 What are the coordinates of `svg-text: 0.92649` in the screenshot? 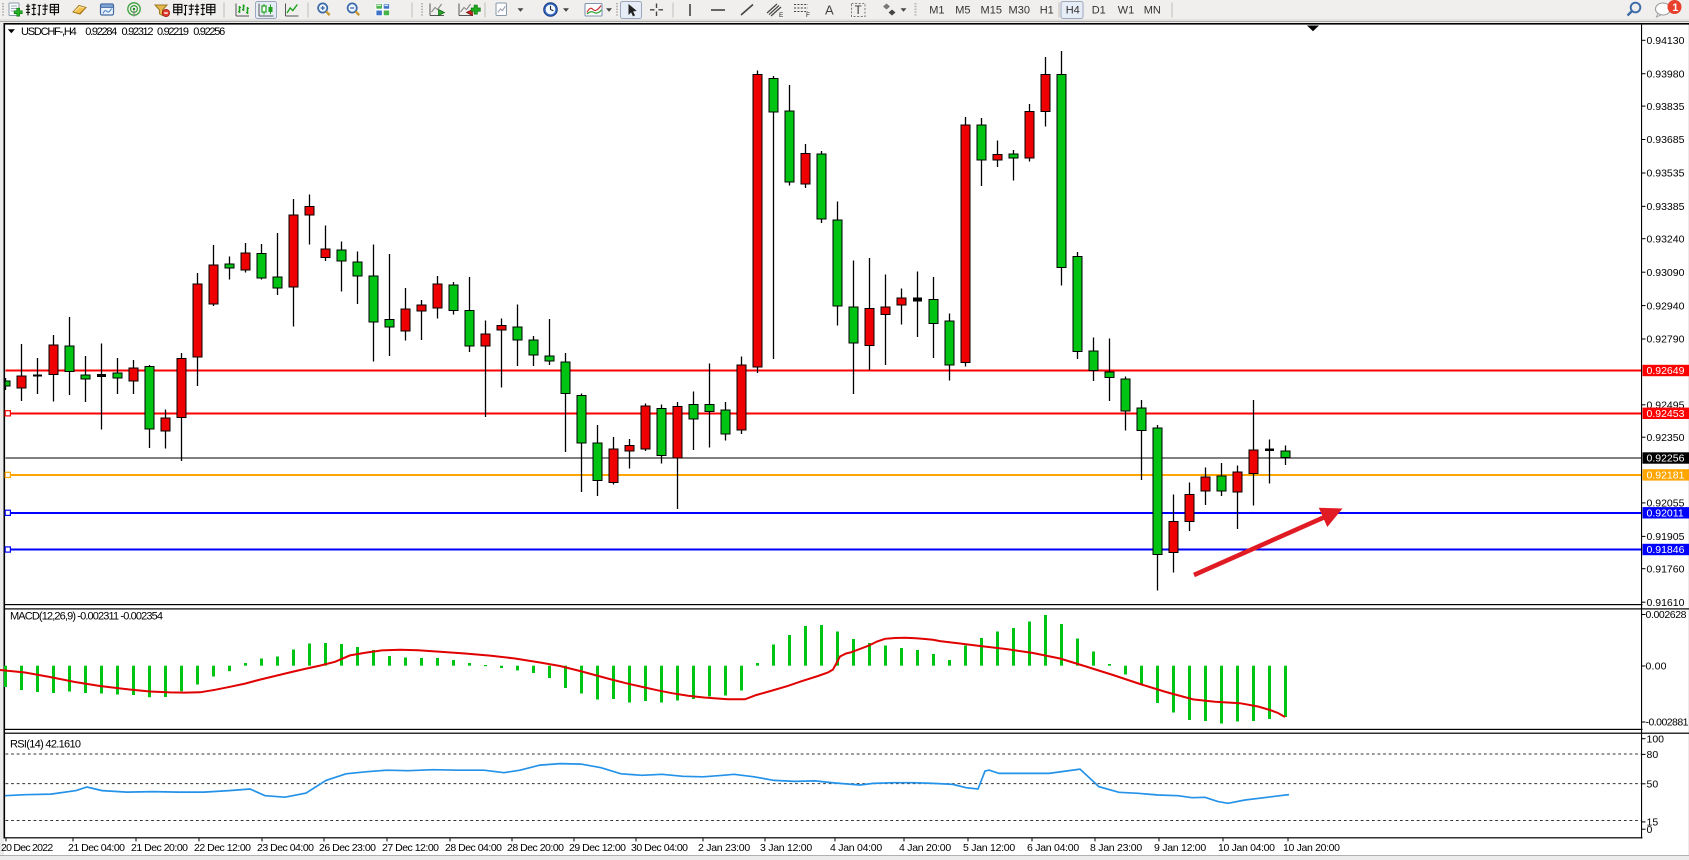 It's located at (1666, 371).